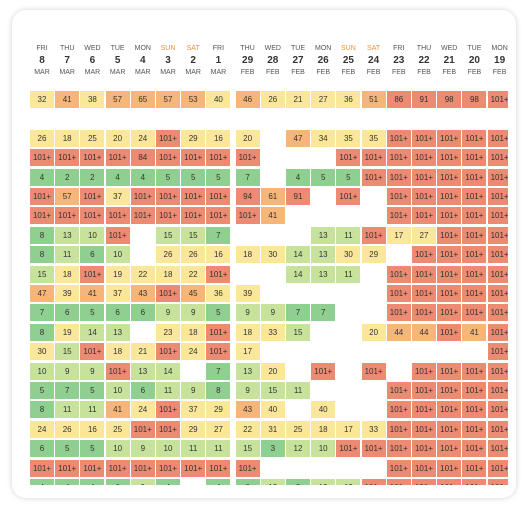  What do you see at coordinates (67, 61) in the screenshot?
I see `date-header-mar-7: THU 7 MAR` at bounding box center [67, 61].